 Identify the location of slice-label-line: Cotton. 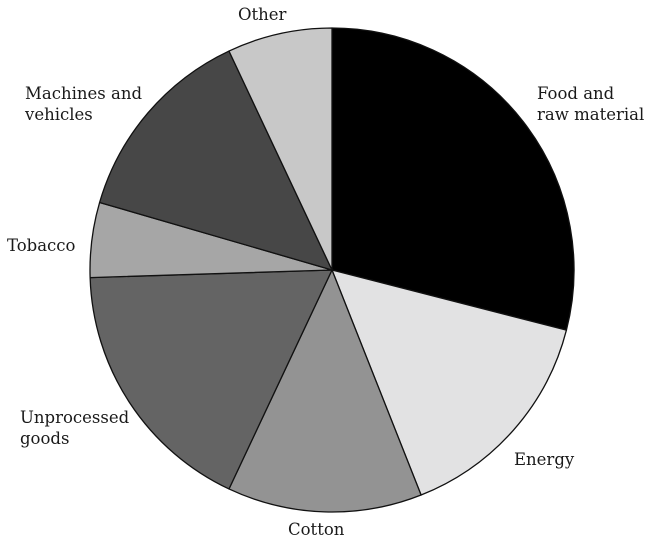
(316, 529).